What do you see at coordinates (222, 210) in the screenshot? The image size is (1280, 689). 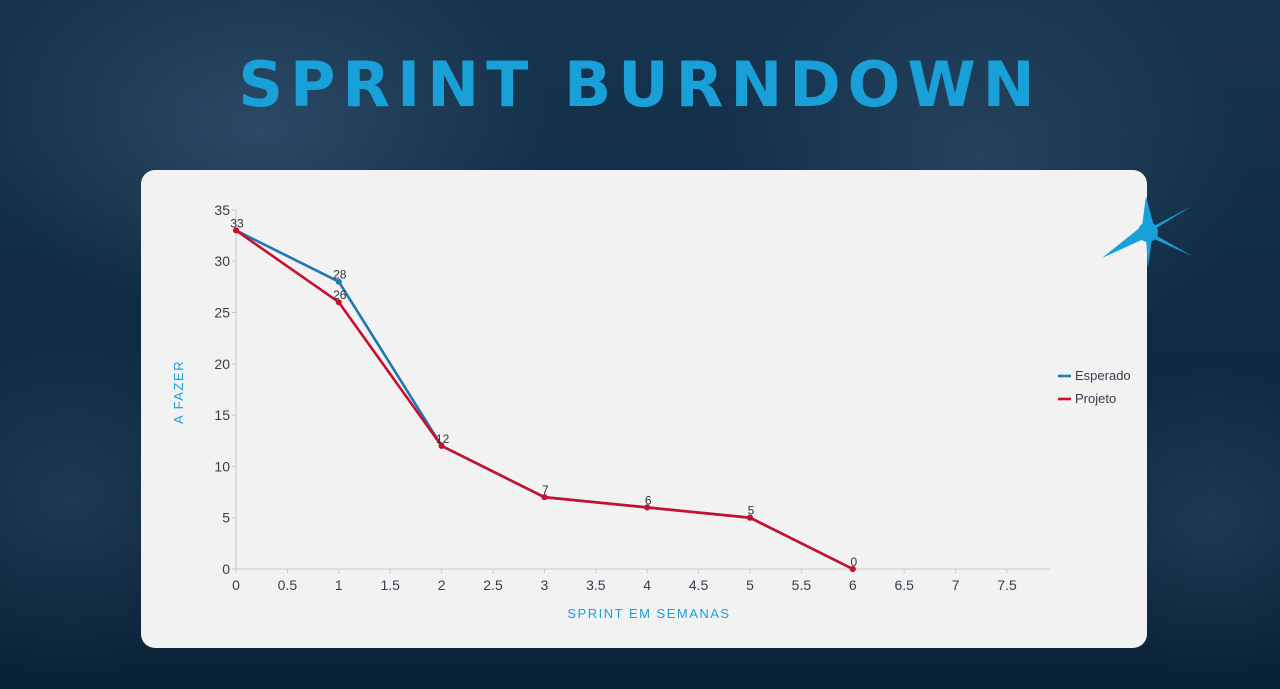 I see `y-tick-label: 35` at bounding box center [222, 210].